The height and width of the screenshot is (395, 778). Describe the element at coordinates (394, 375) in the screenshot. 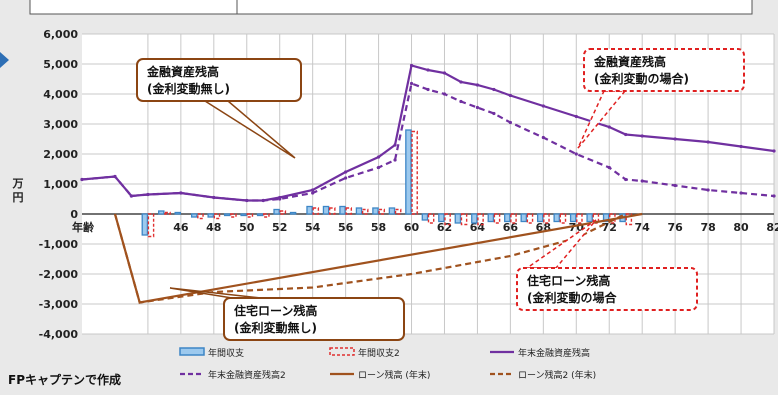

I see `legend-label: ローン残高 (年末)` at that location.